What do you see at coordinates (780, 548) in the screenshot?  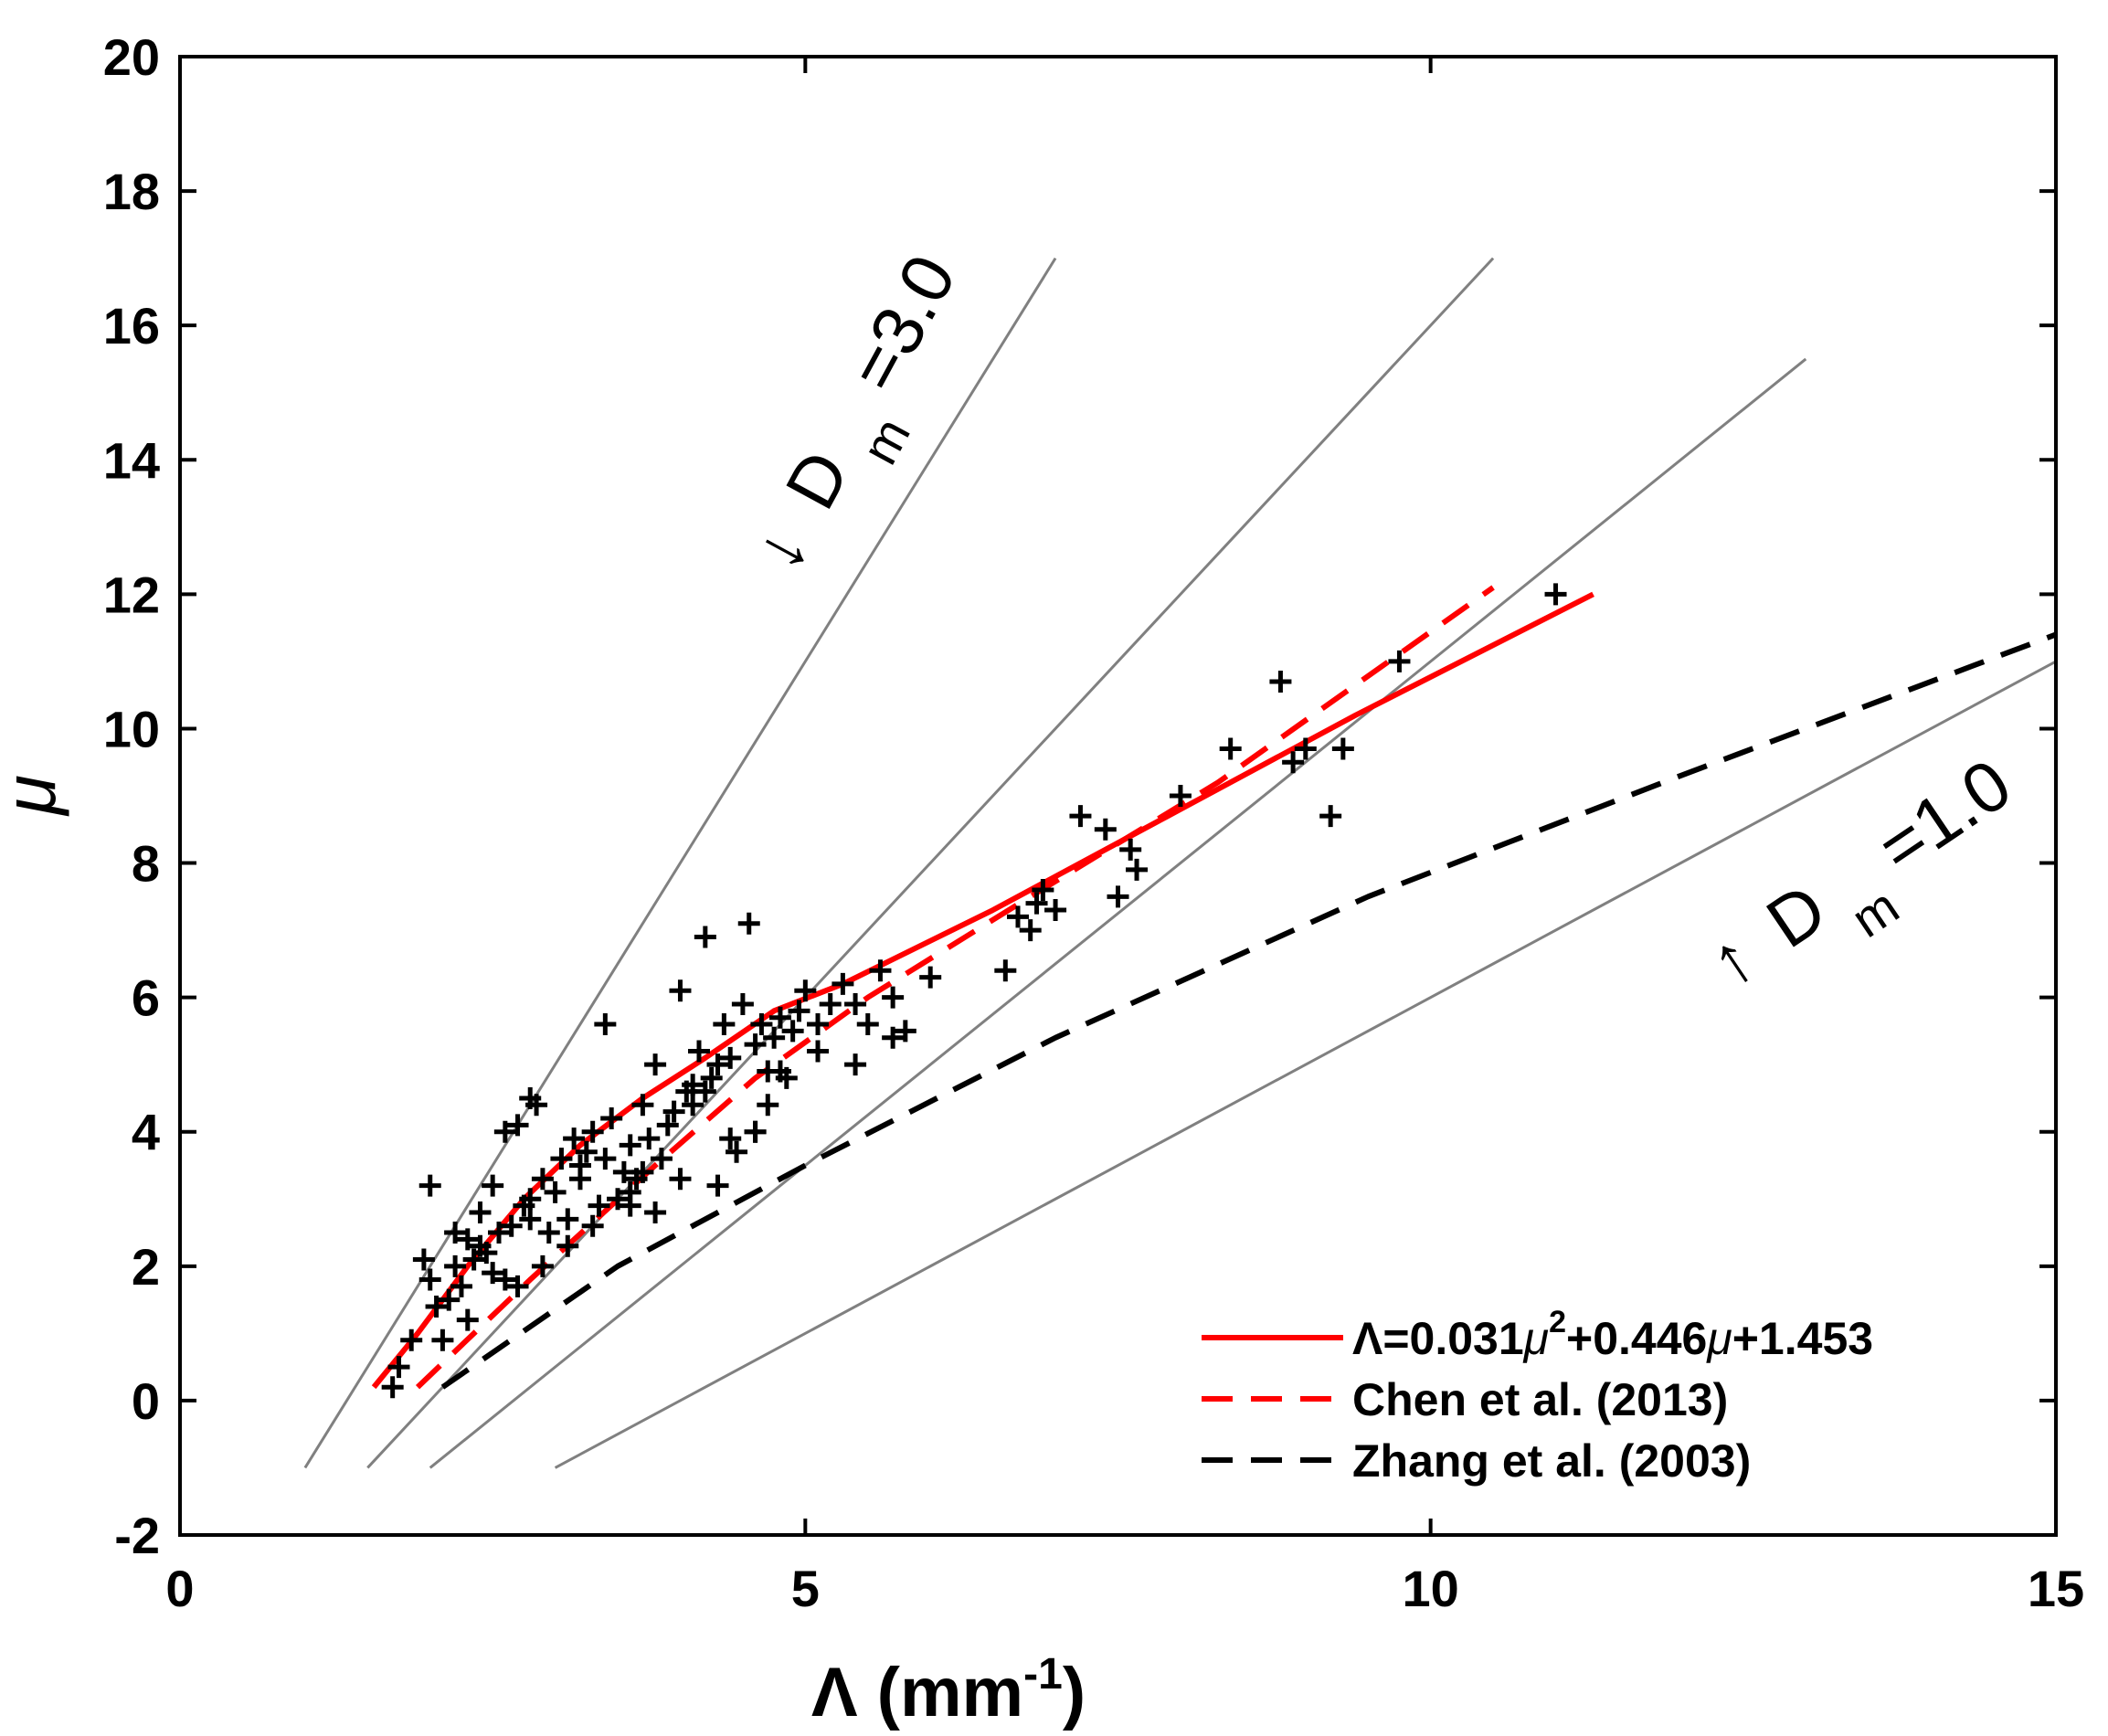 I see `annotation-dm-3-arrow: ↓` at bounding box center [780, 548].